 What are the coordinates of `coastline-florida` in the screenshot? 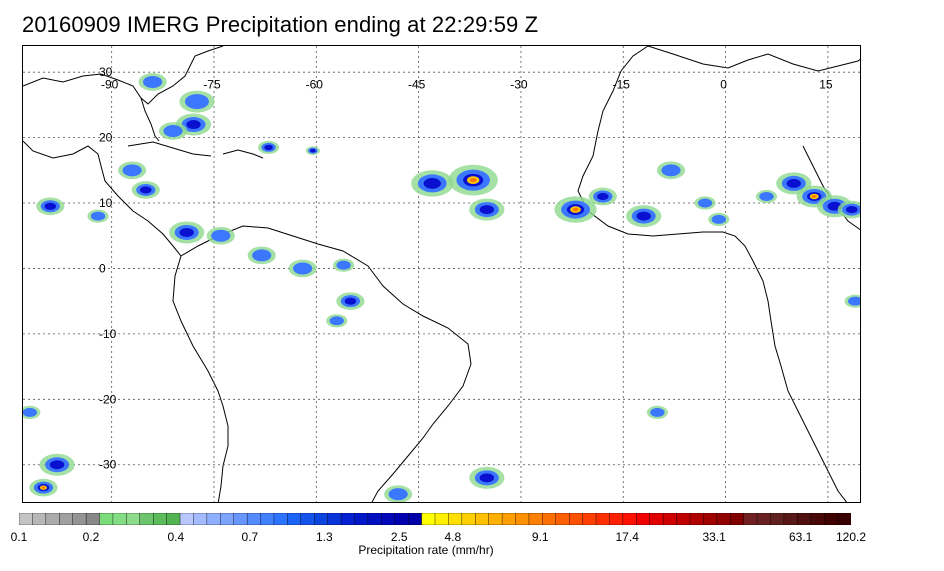 It's located at (150, 119).